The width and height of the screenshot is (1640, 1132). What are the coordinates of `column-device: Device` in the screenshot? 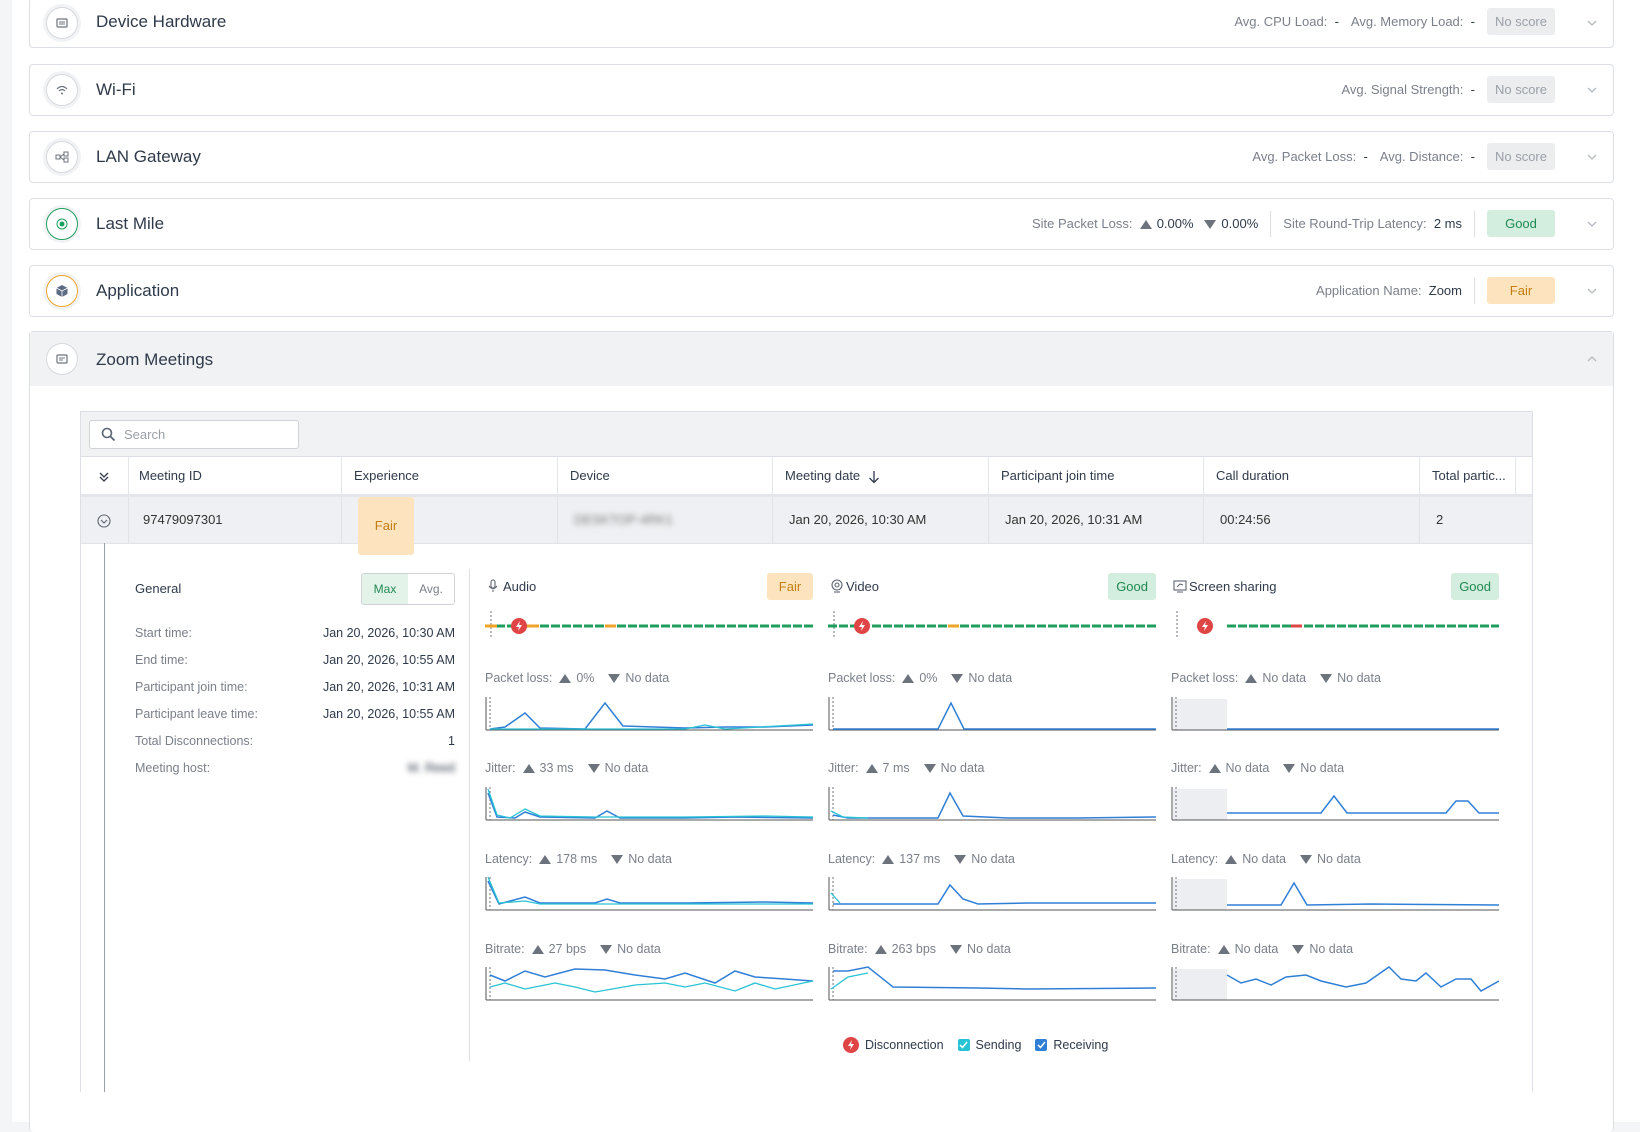 It's located at (665, 475).